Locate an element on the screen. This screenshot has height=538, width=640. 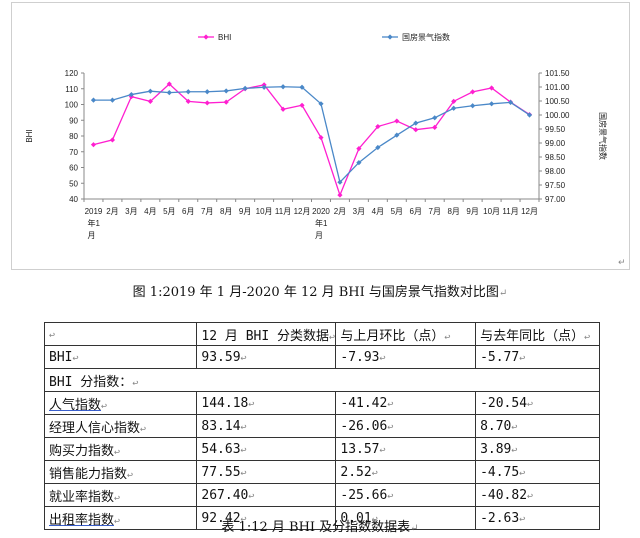
table-section-cell: BHI 分指数：↩ is located at coordinates (322, 380).